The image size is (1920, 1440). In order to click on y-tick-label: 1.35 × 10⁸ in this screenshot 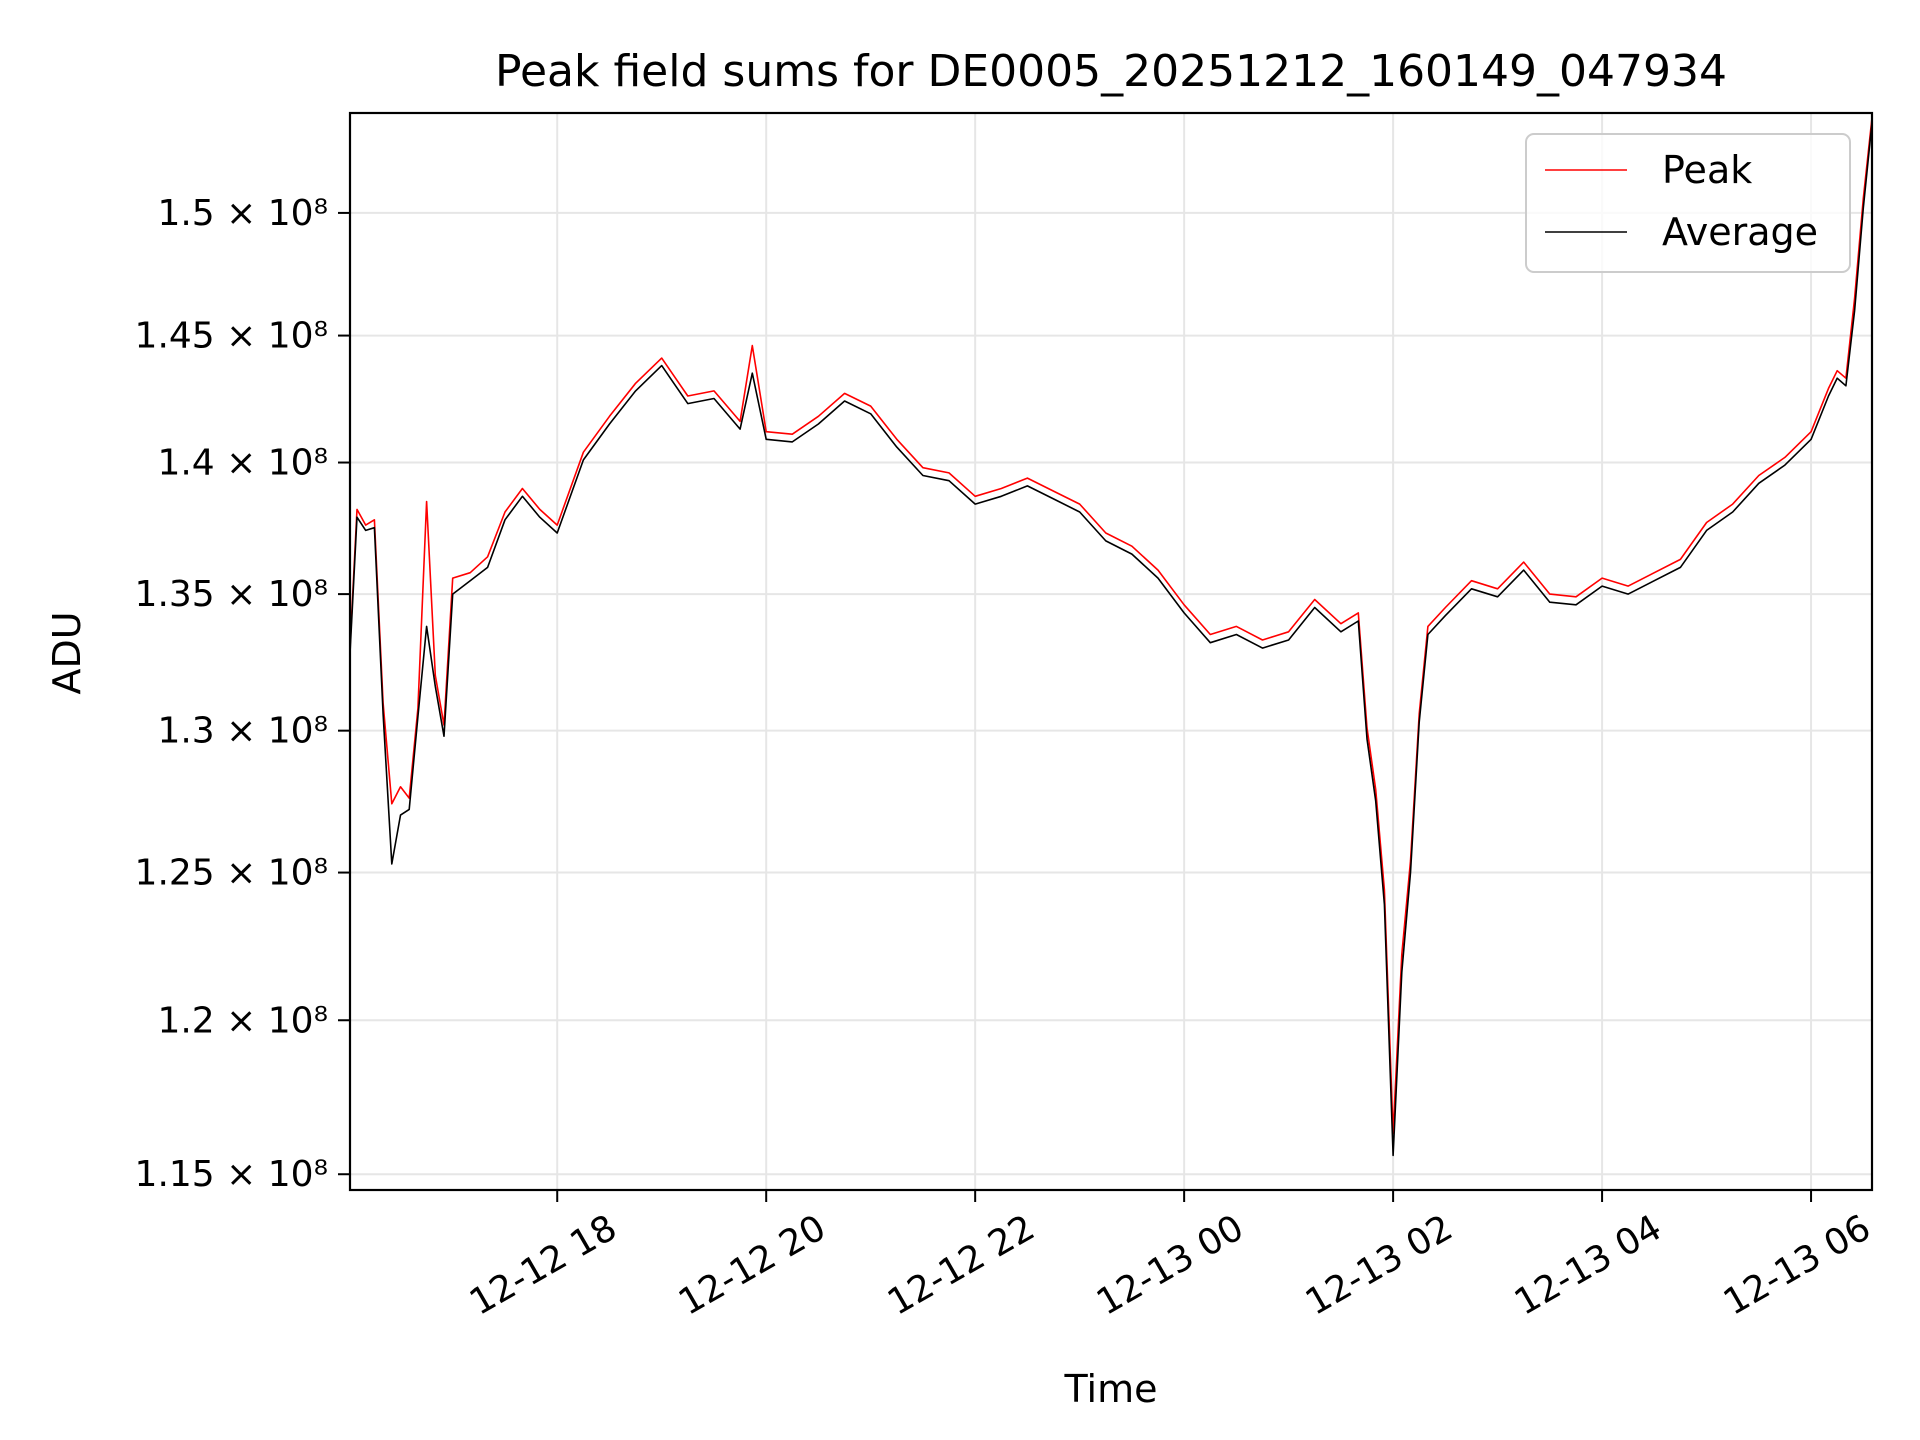, I will do `click(231, 594)`.